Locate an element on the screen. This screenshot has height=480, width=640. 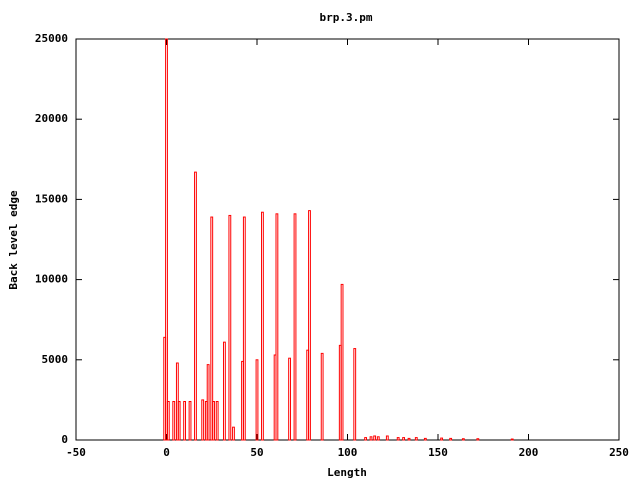
y-tick-label: 15000 is located at coordinates (51, 198).